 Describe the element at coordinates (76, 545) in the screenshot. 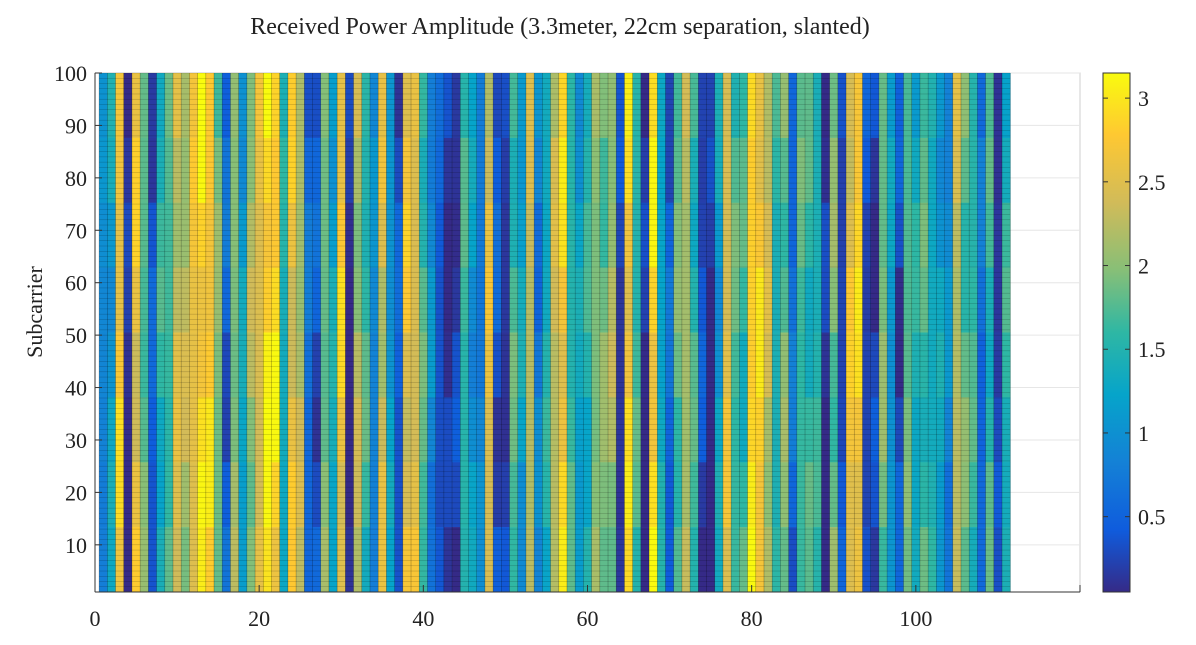

I see `y-tick-label: 10` at that location.